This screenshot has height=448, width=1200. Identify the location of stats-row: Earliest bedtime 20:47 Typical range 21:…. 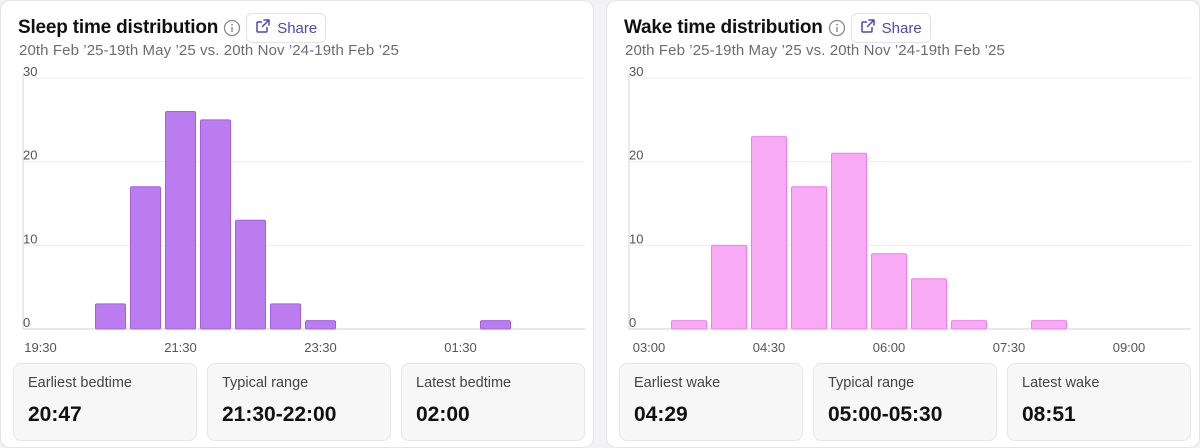
(299, 402).